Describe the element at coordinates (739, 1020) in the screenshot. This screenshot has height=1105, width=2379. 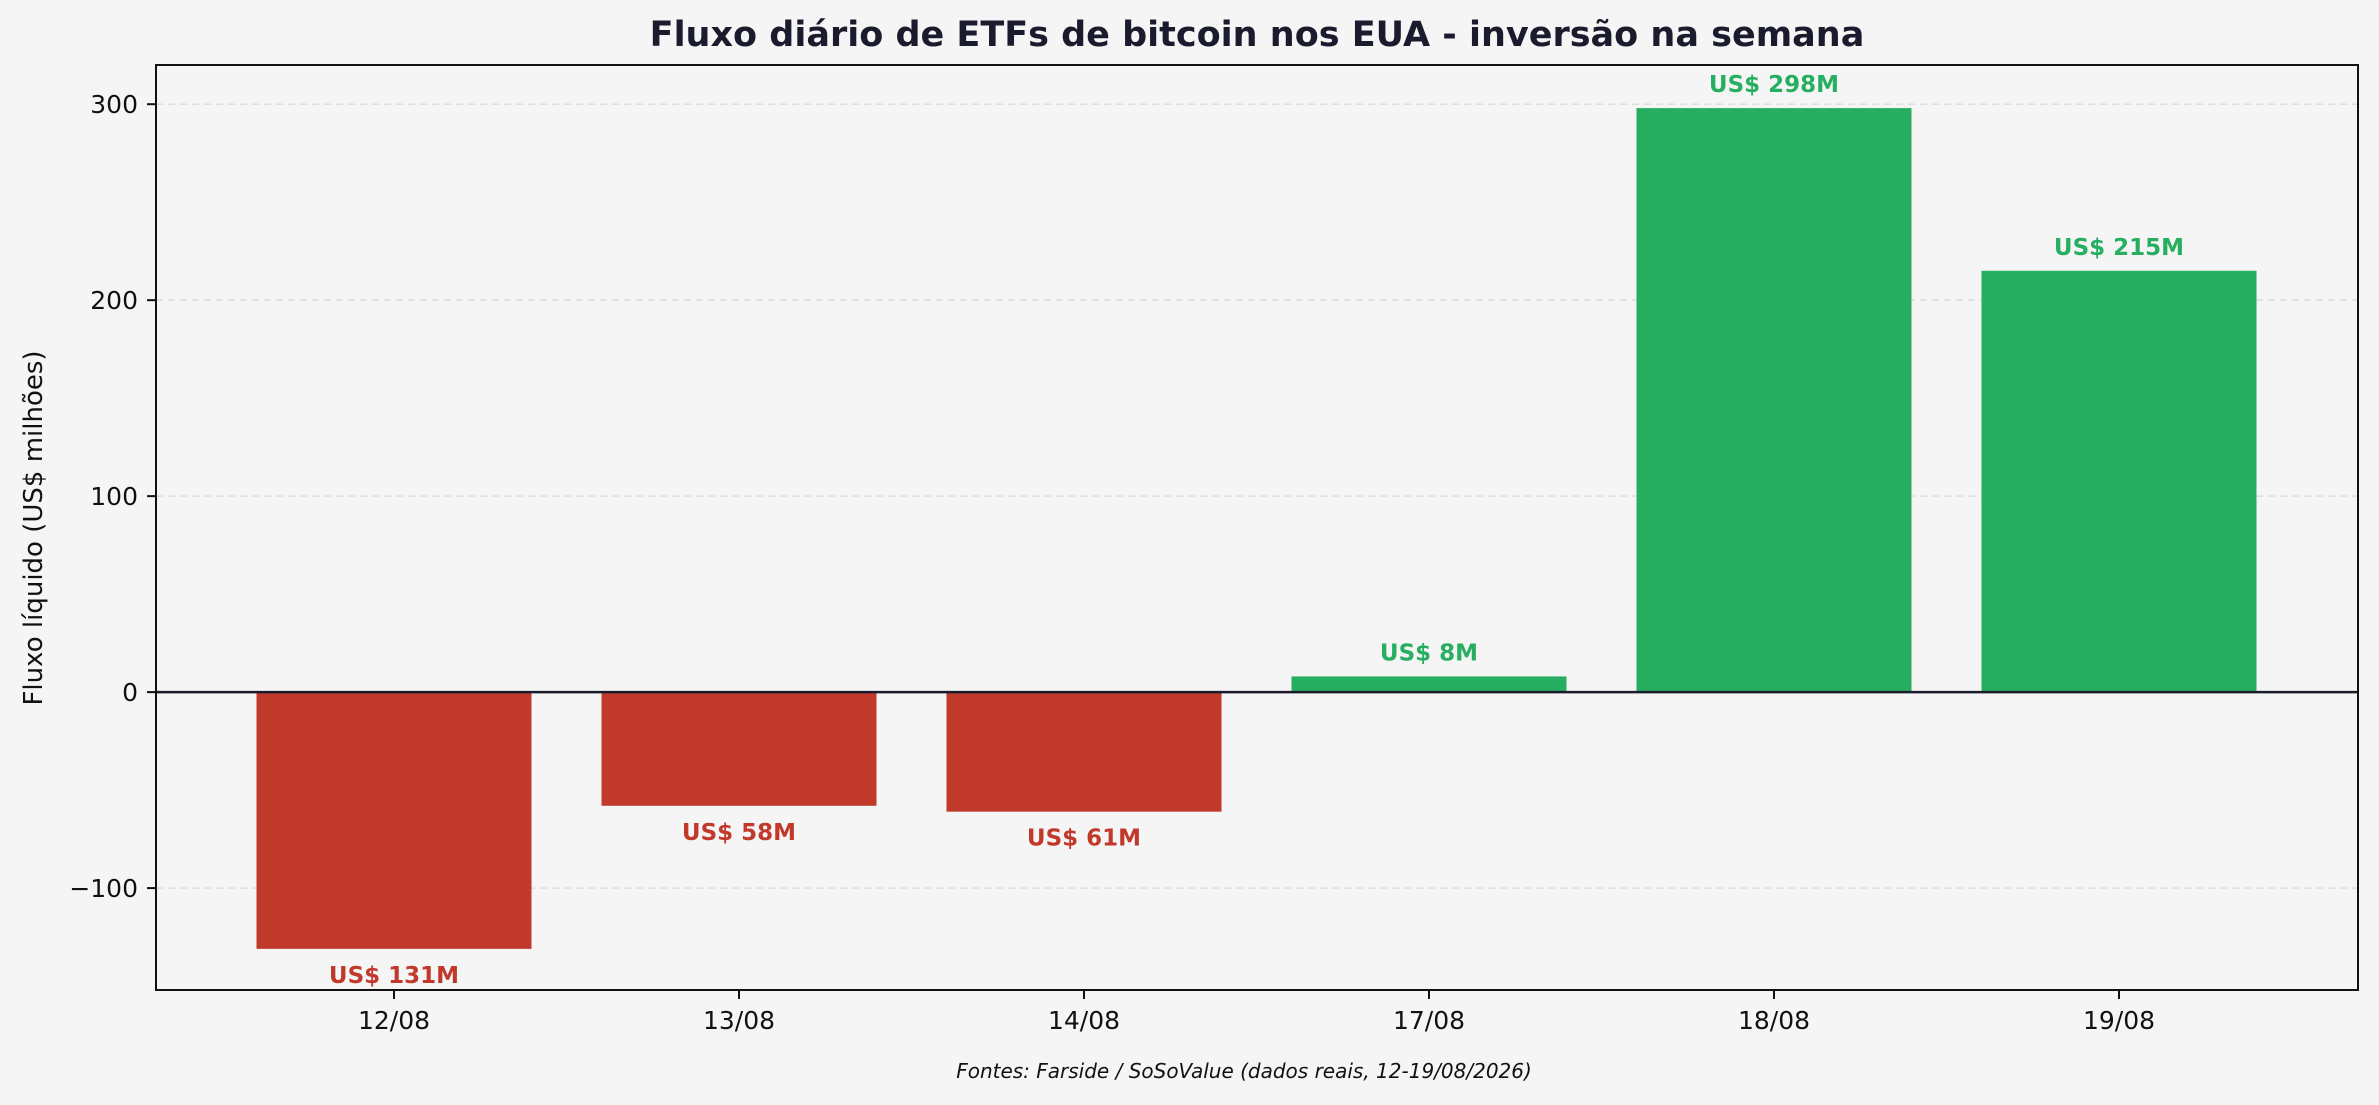
I see `x-tick-label: 13/08` at that location.